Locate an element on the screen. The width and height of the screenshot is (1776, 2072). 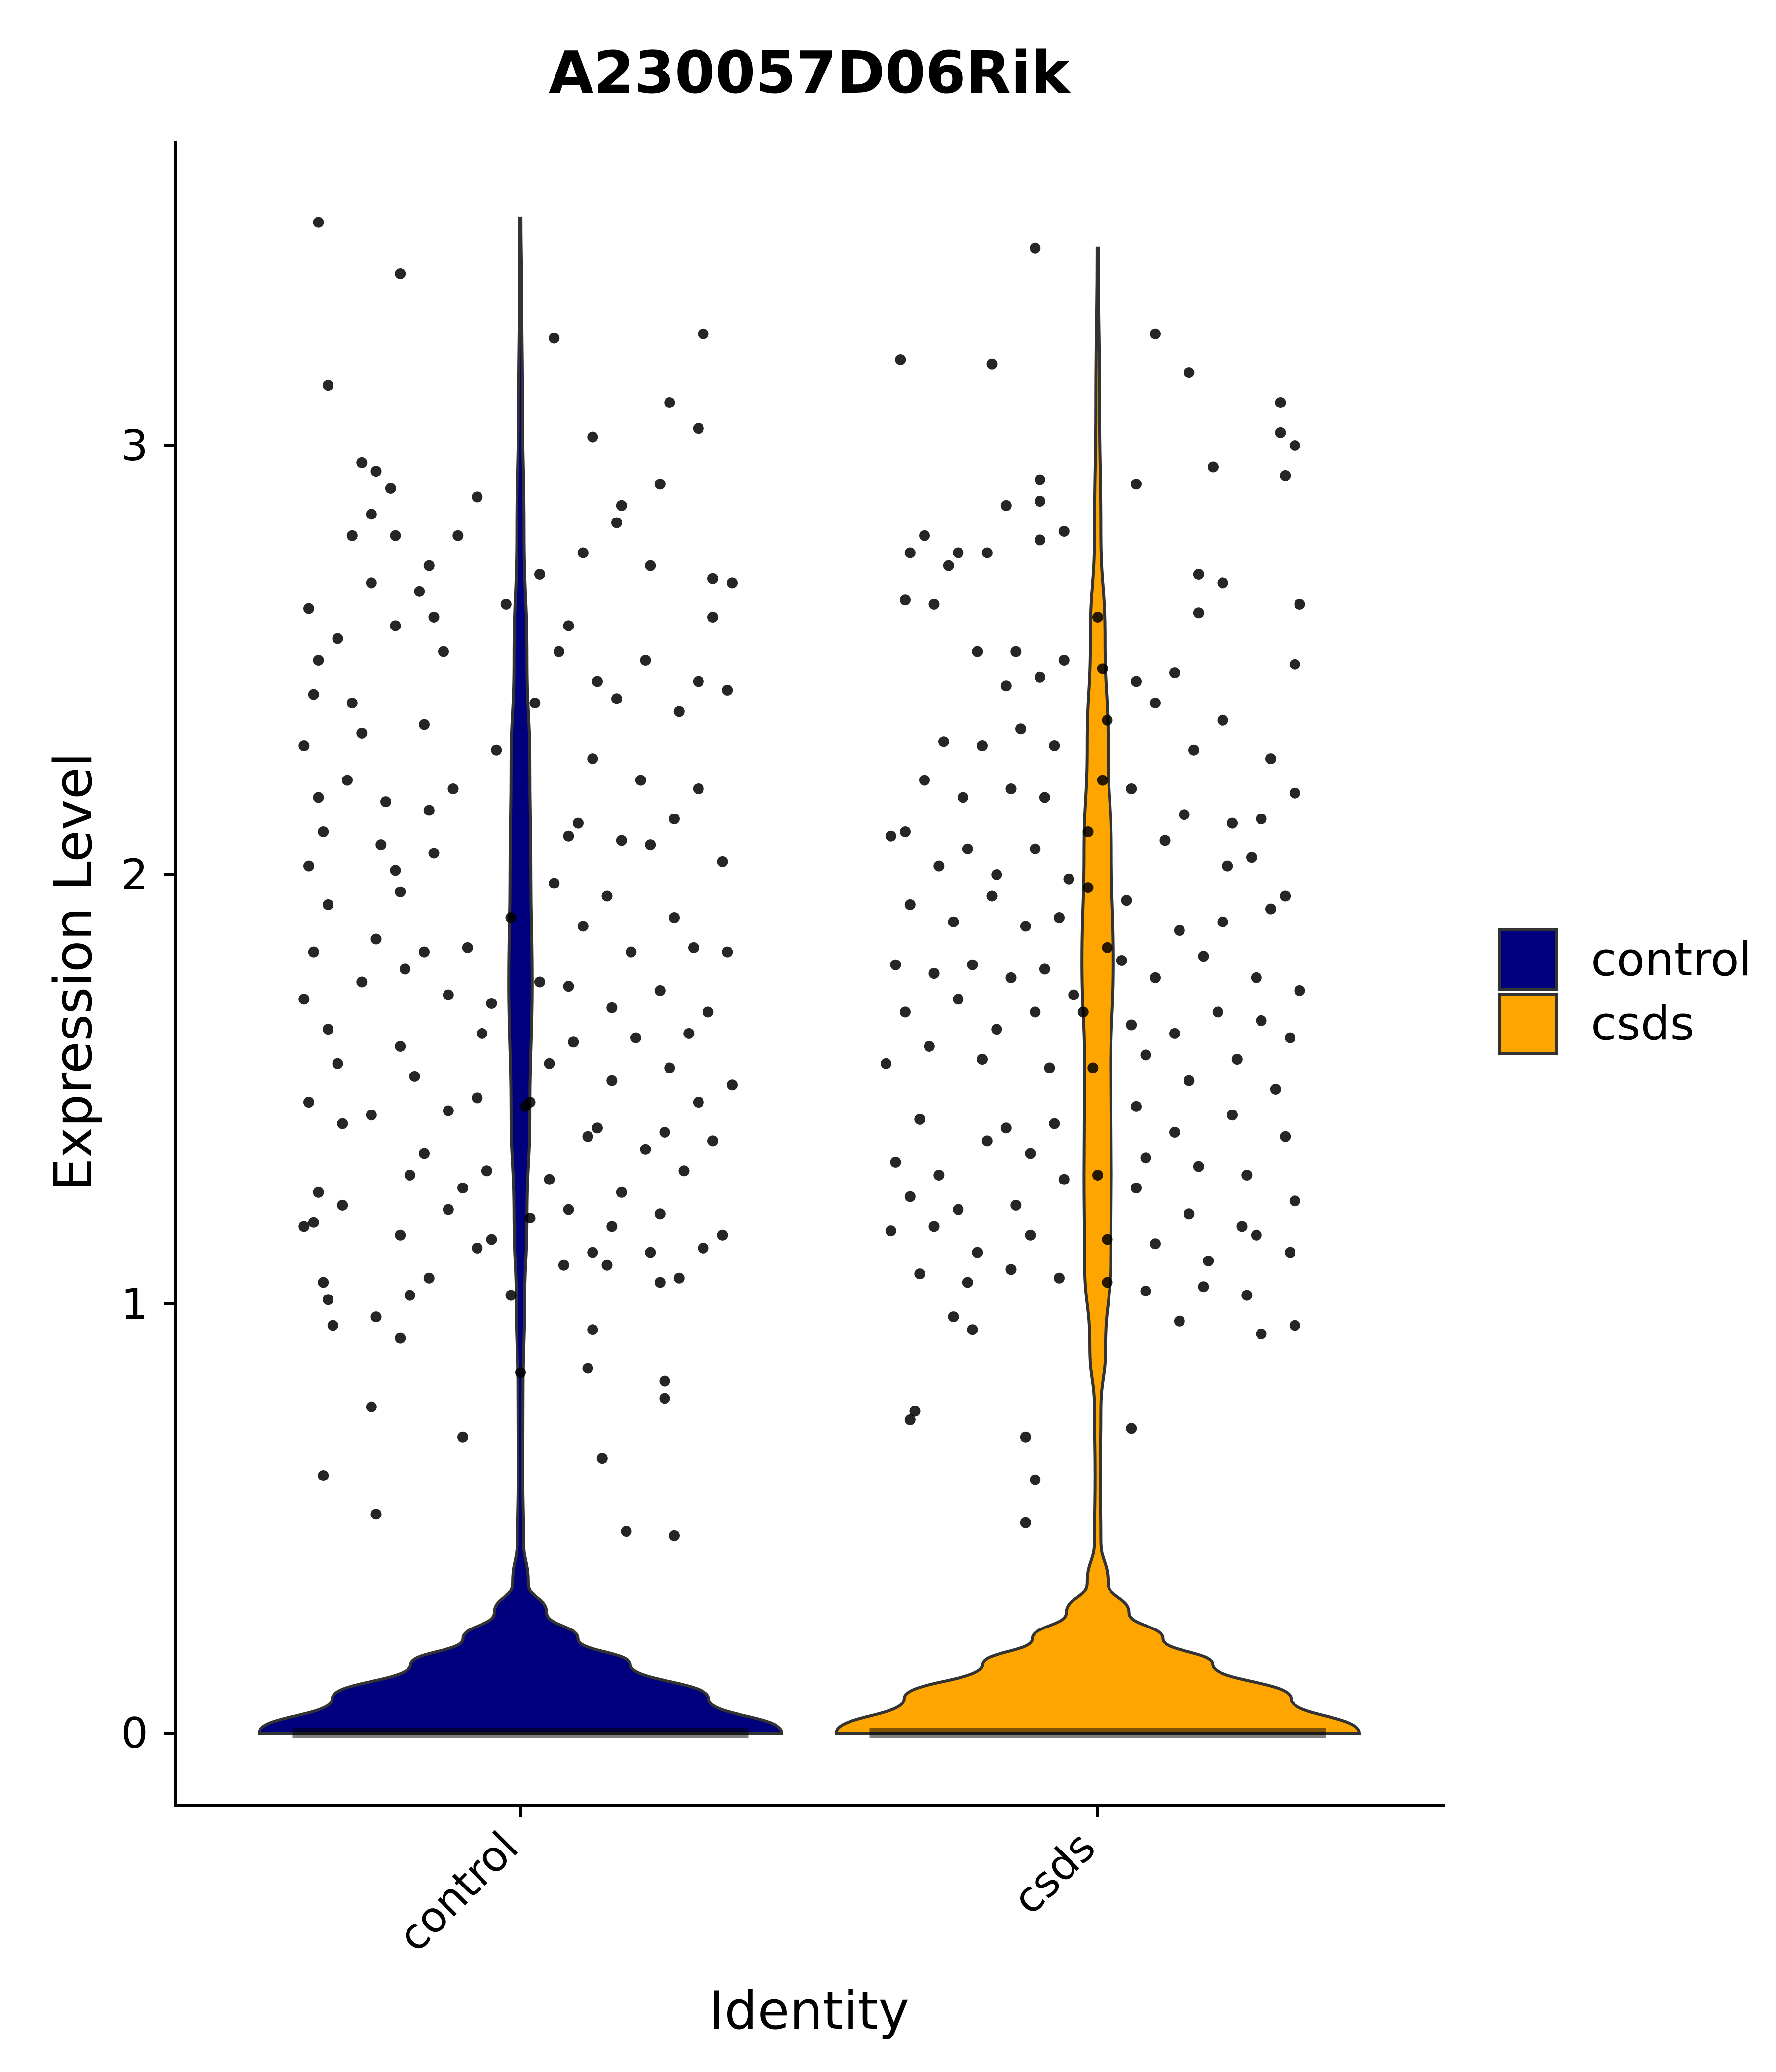
x-tick-label-control: control is located at coordinates (459, 1892).